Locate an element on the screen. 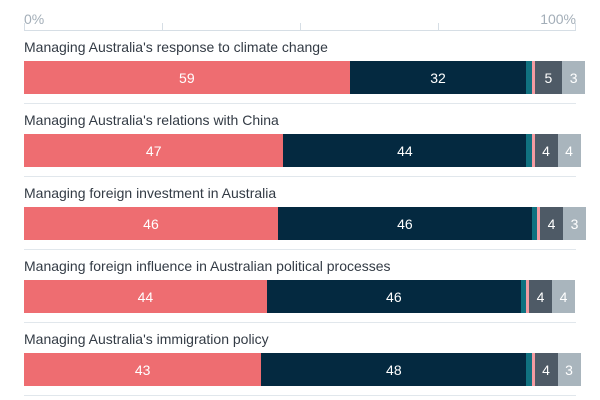  bar-segment-dark-gray: 5 is located at coordinates (548, 77).